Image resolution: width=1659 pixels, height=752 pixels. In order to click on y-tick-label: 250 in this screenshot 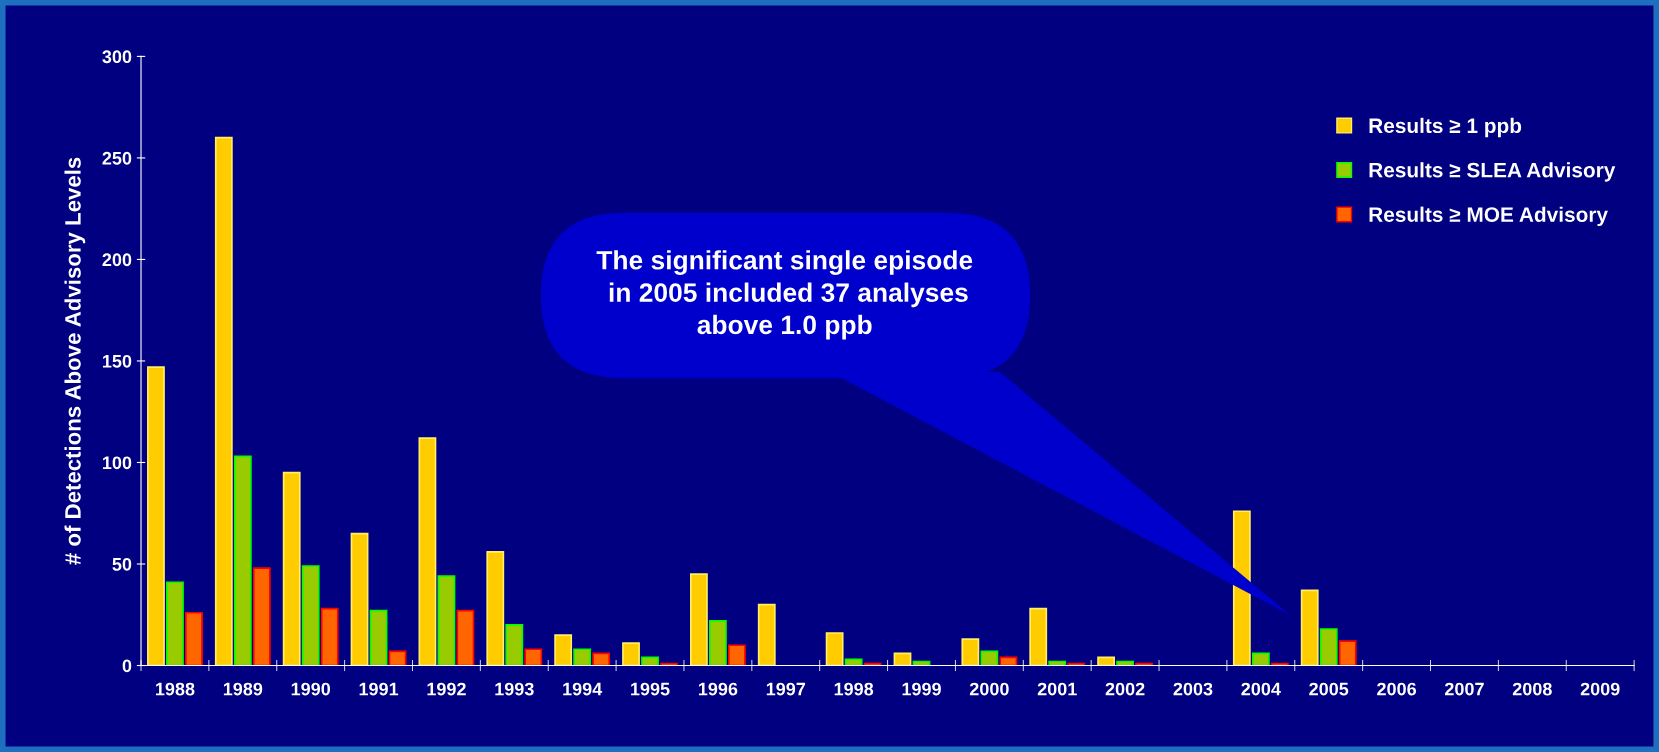, I will do `click(117, 158)`.